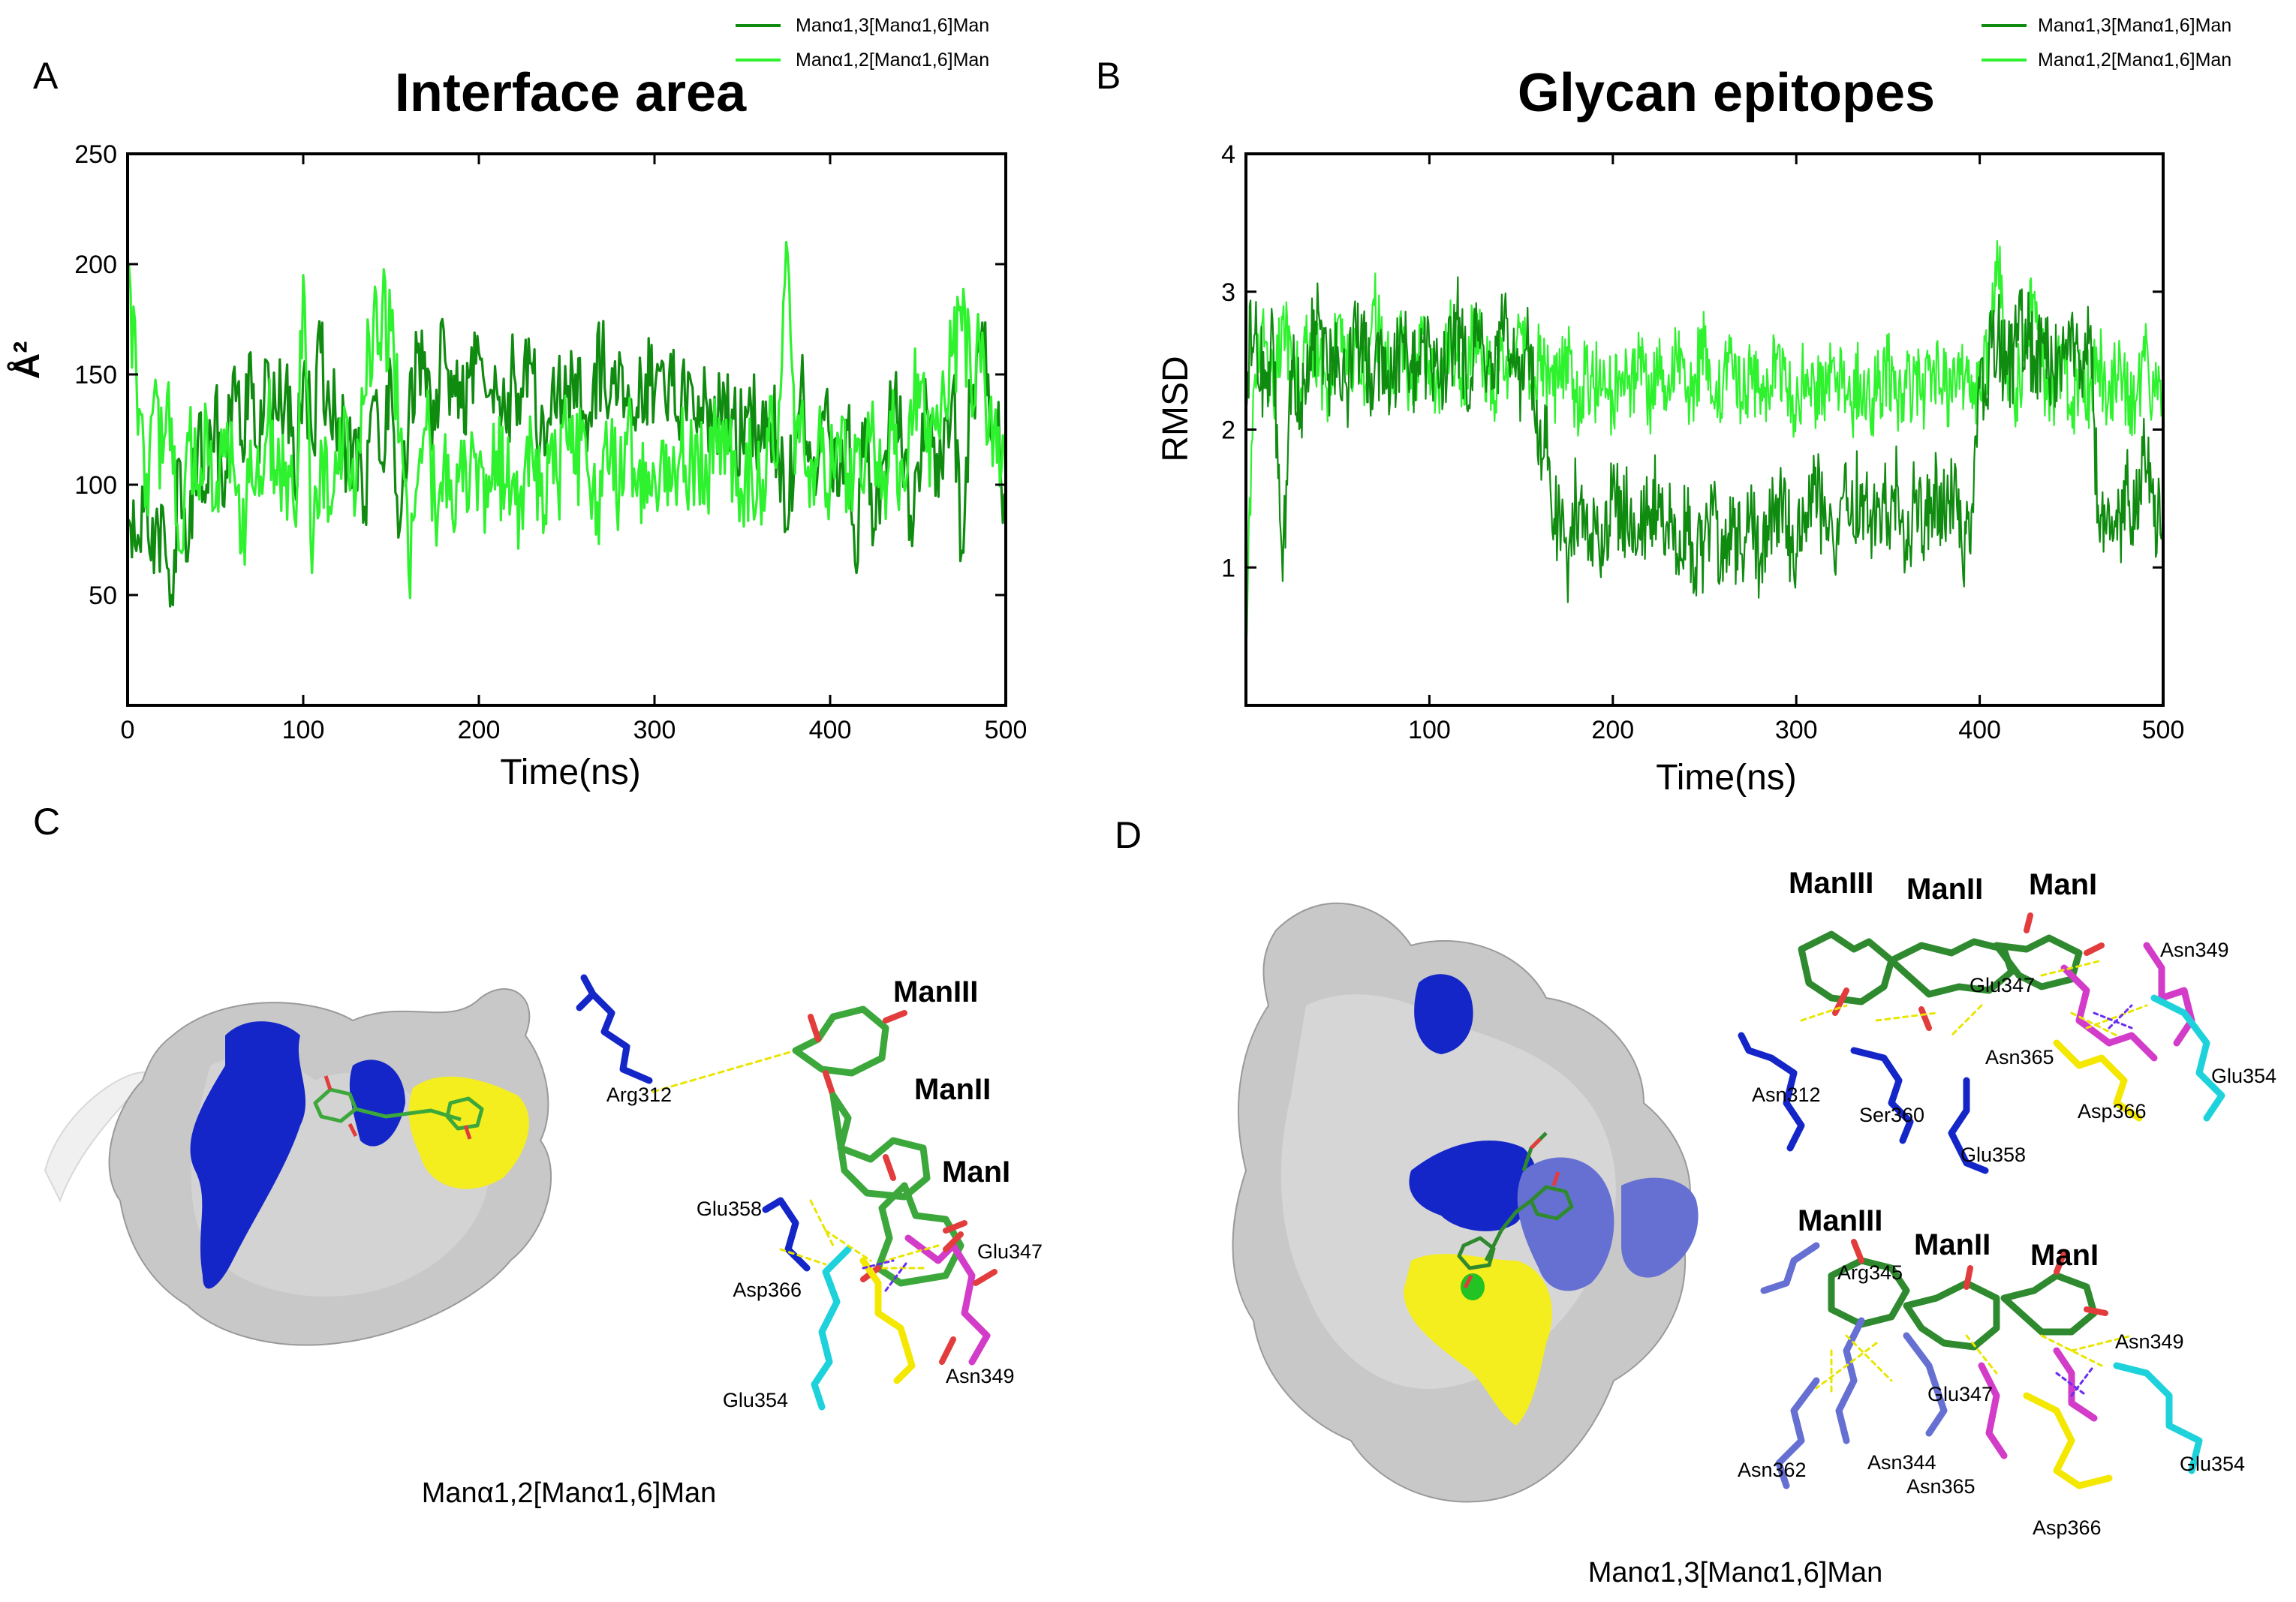 Image resolution: width=2296 pixels, height=1602 pixels. Describe the element at coordinates (1772, 1470) in the screenshot. I see `residue-label-d-bottom-4: Asn362` at that location.